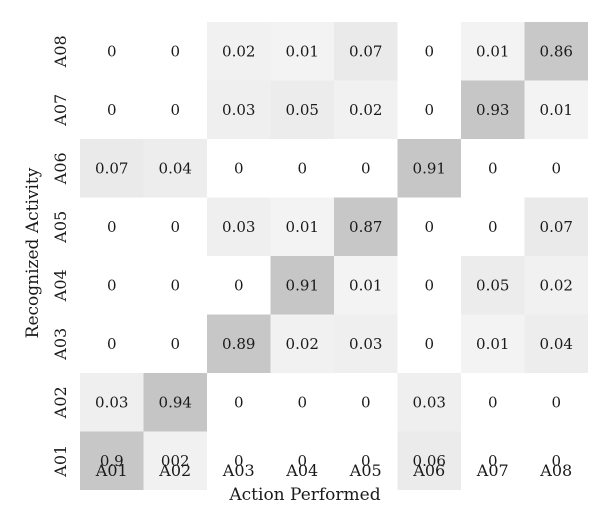 The width and height of the screenshot is (600, 524). What do you see at coordinates (302, 402) in the screenshot?
I see `heatmap-cell-A02-A04` at bounding box center [302, 402].